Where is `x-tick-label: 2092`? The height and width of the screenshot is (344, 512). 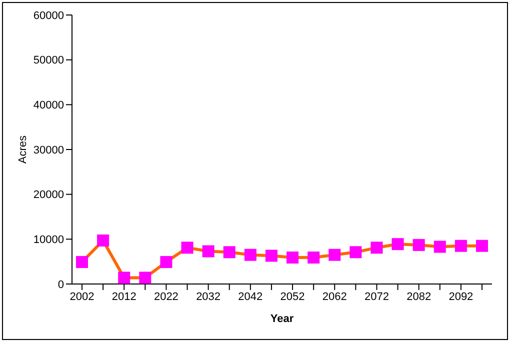
x-tick-label: 2092 is located at coordinates (461, 296).